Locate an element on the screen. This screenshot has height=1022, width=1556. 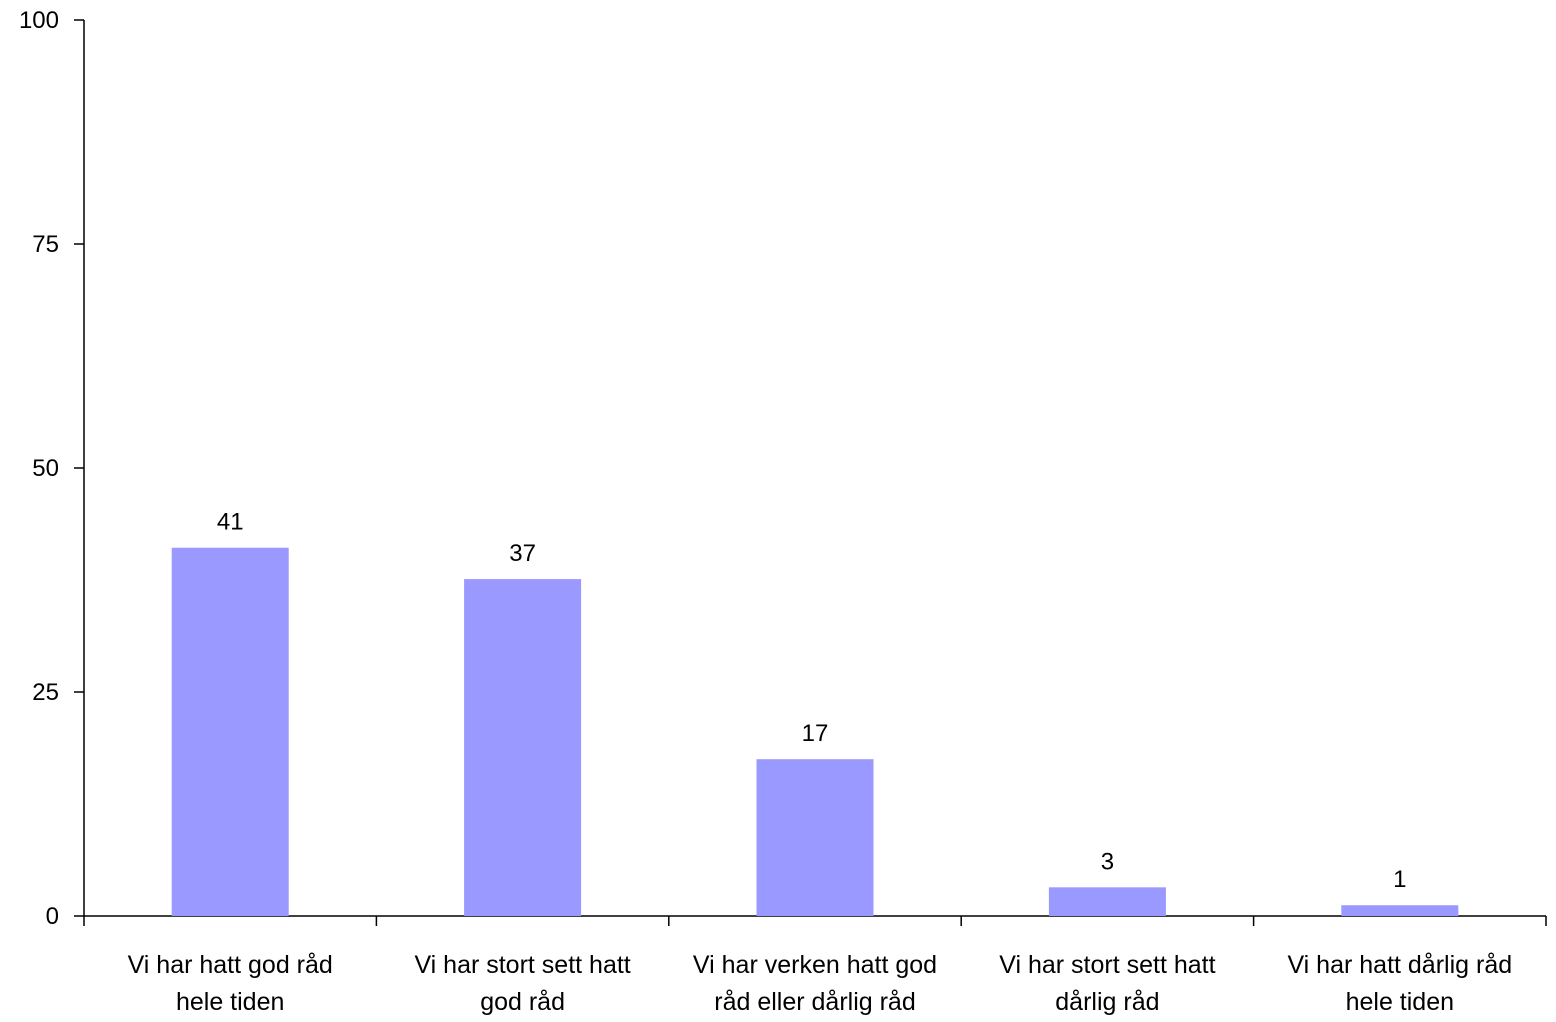
category-label: Vi har hatt god råd is located at coordinates (230, 965).